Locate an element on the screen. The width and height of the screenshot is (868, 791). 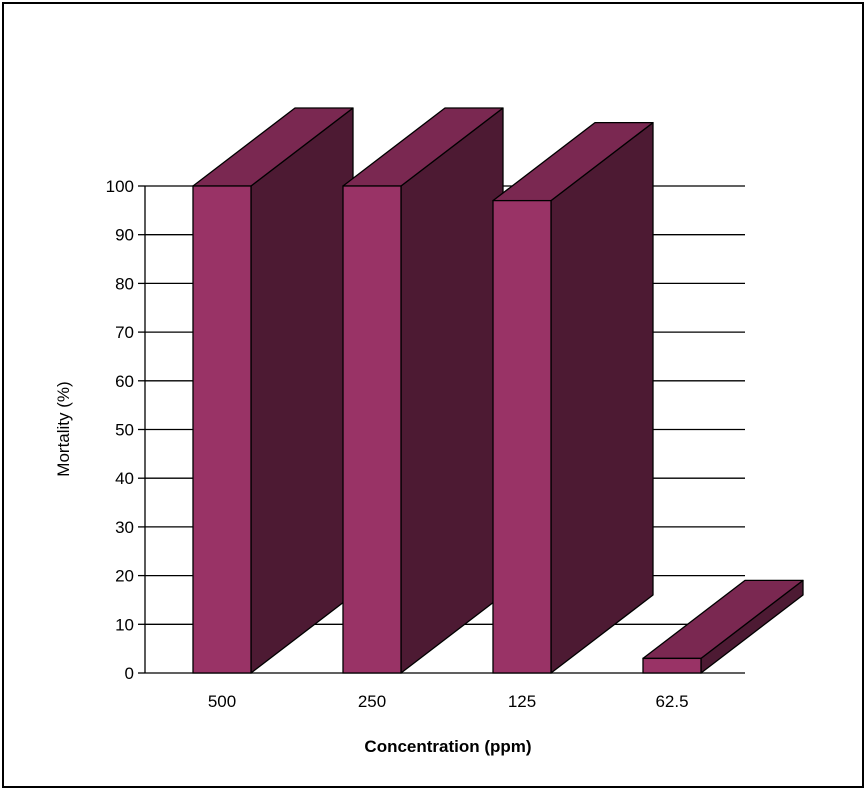
y-tick-label: 20 is located at coordinates (124, 576).